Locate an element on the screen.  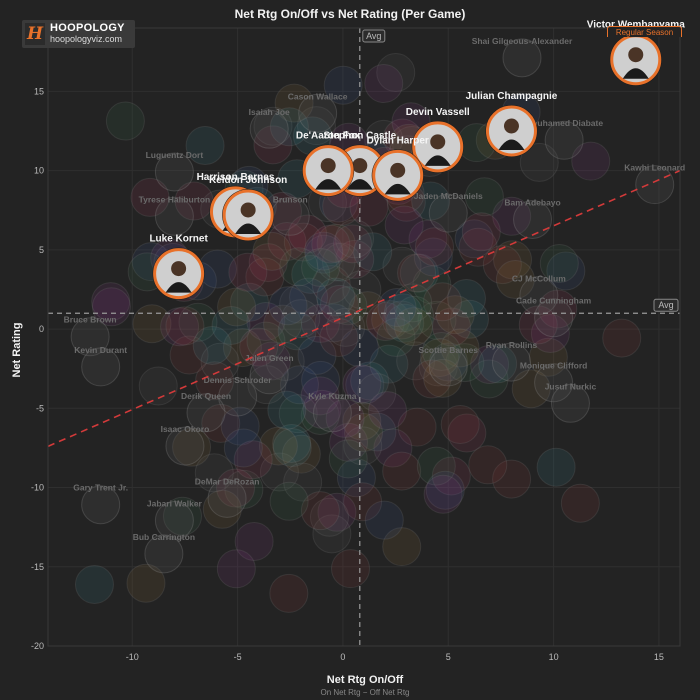
background-player-label: Bub Carrington is located at coordinates (164, 537).